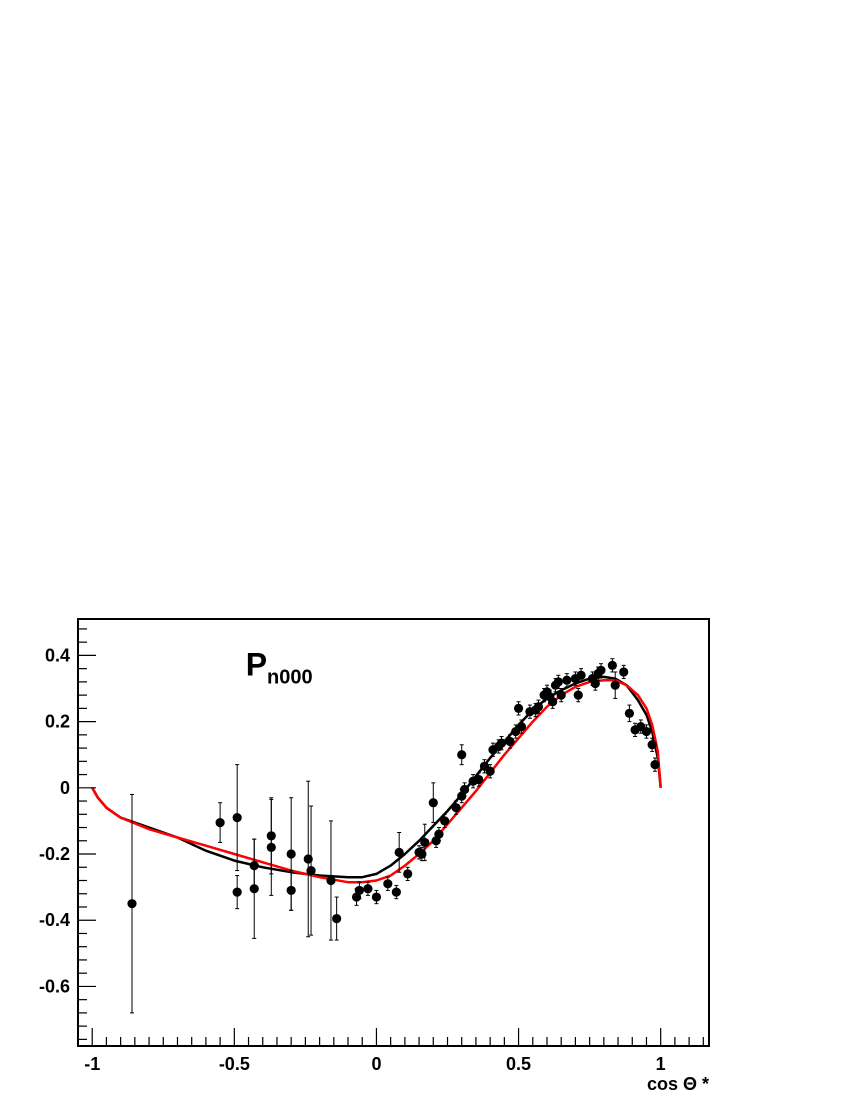 This screenshot has height=1100, width=850. What do you see at coordinates (678, 1084) in the screenshot?
I see `x-axis-label: cos Θ *` at bounding box center [678, 1084].